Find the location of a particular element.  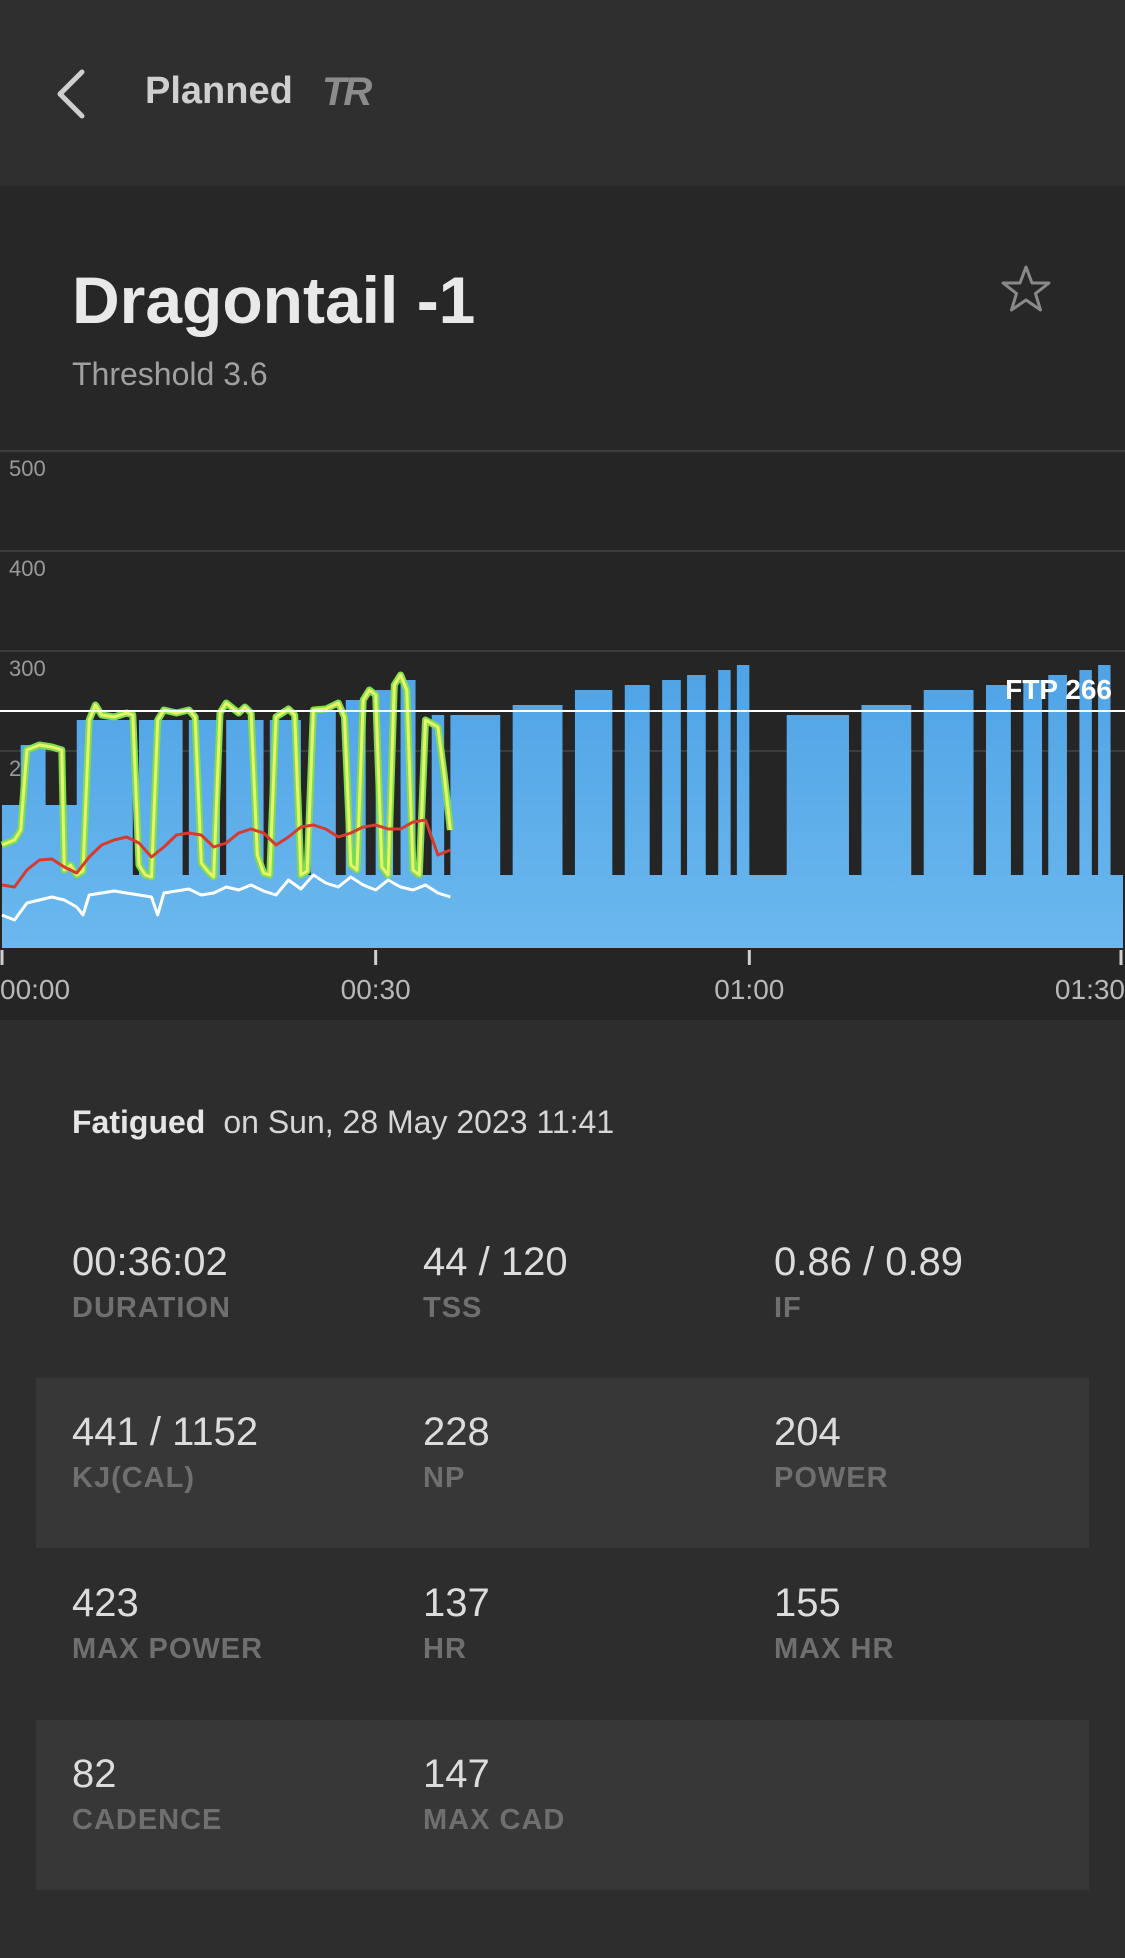

stat-value: 00:36:02 is located at coordinates (150, 1262).